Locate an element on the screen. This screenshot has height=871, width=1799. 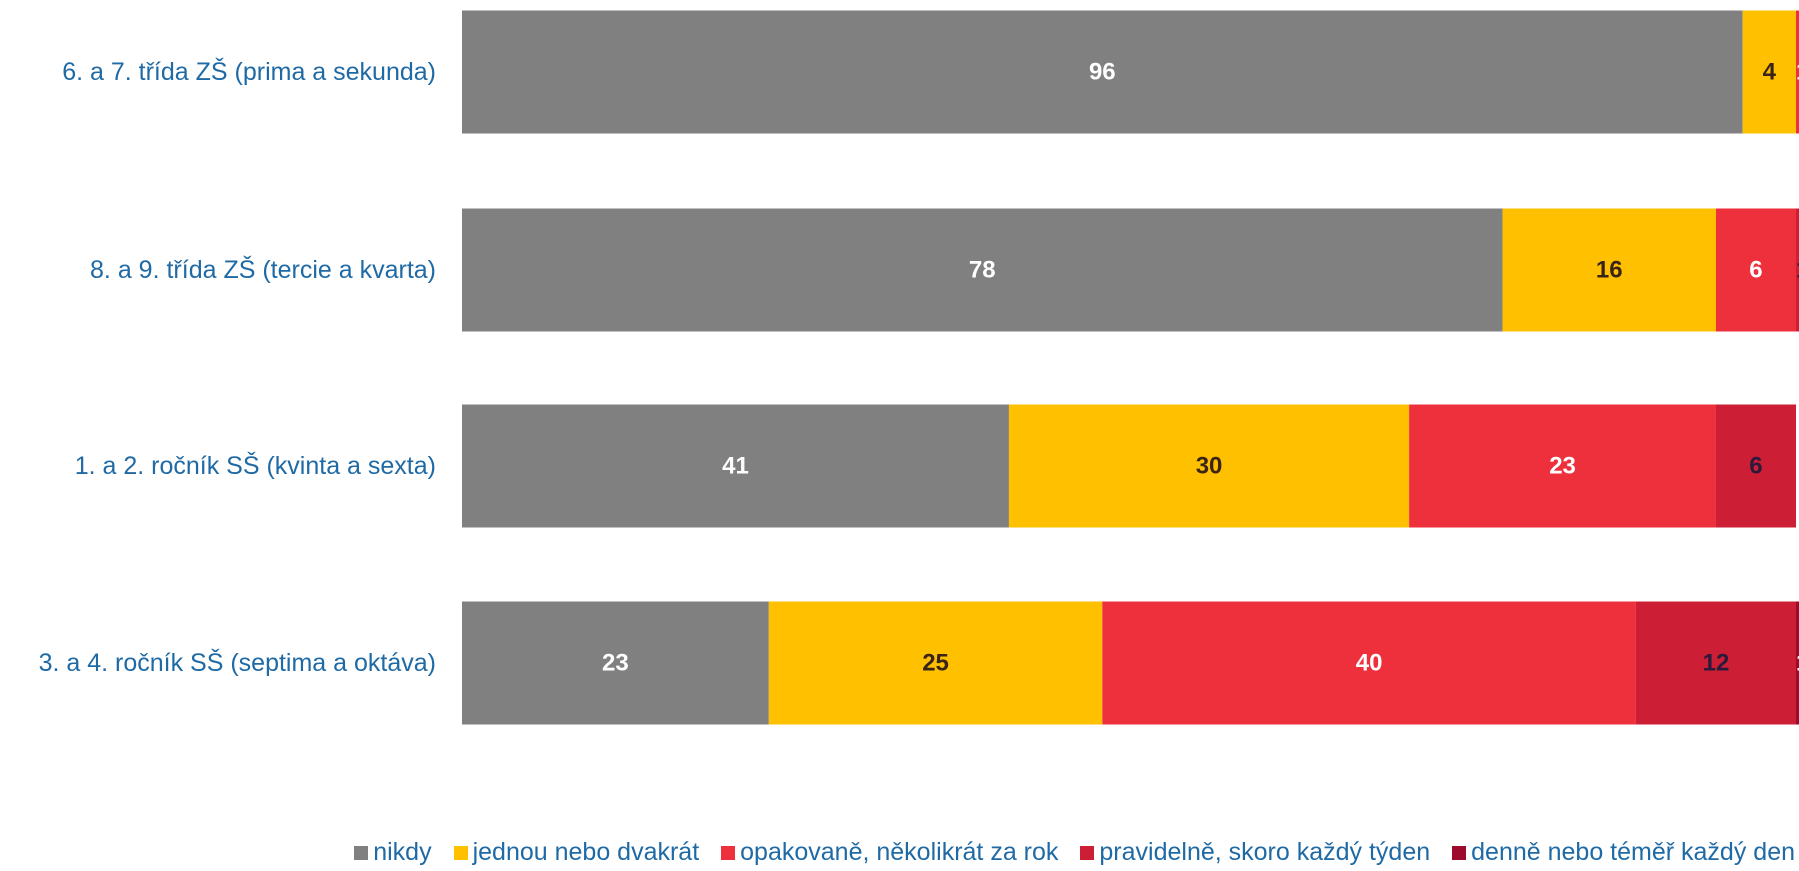
legend-label: pravidelně, skoro každý týden is located at coordinates (1265, 852).